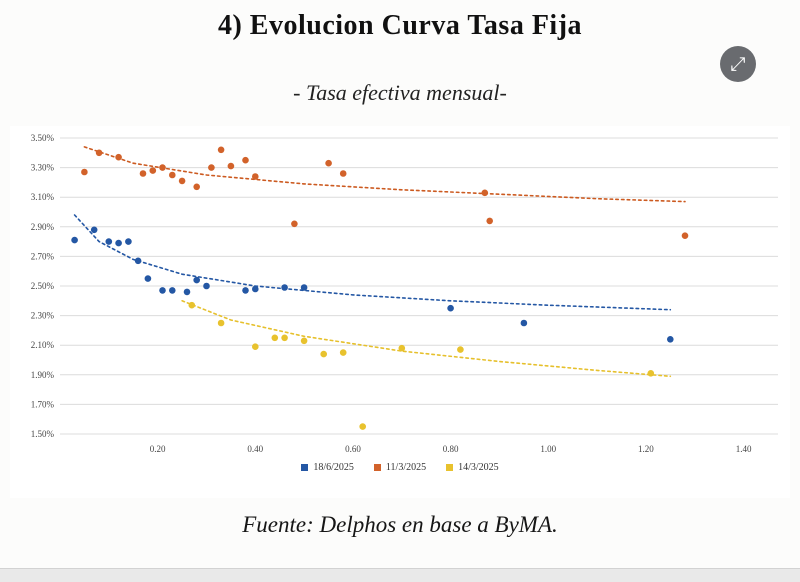 Image resolution: width=800 pixels, height=582 pixels. I want to click on expand-button: ⤢, so click(738, 64).